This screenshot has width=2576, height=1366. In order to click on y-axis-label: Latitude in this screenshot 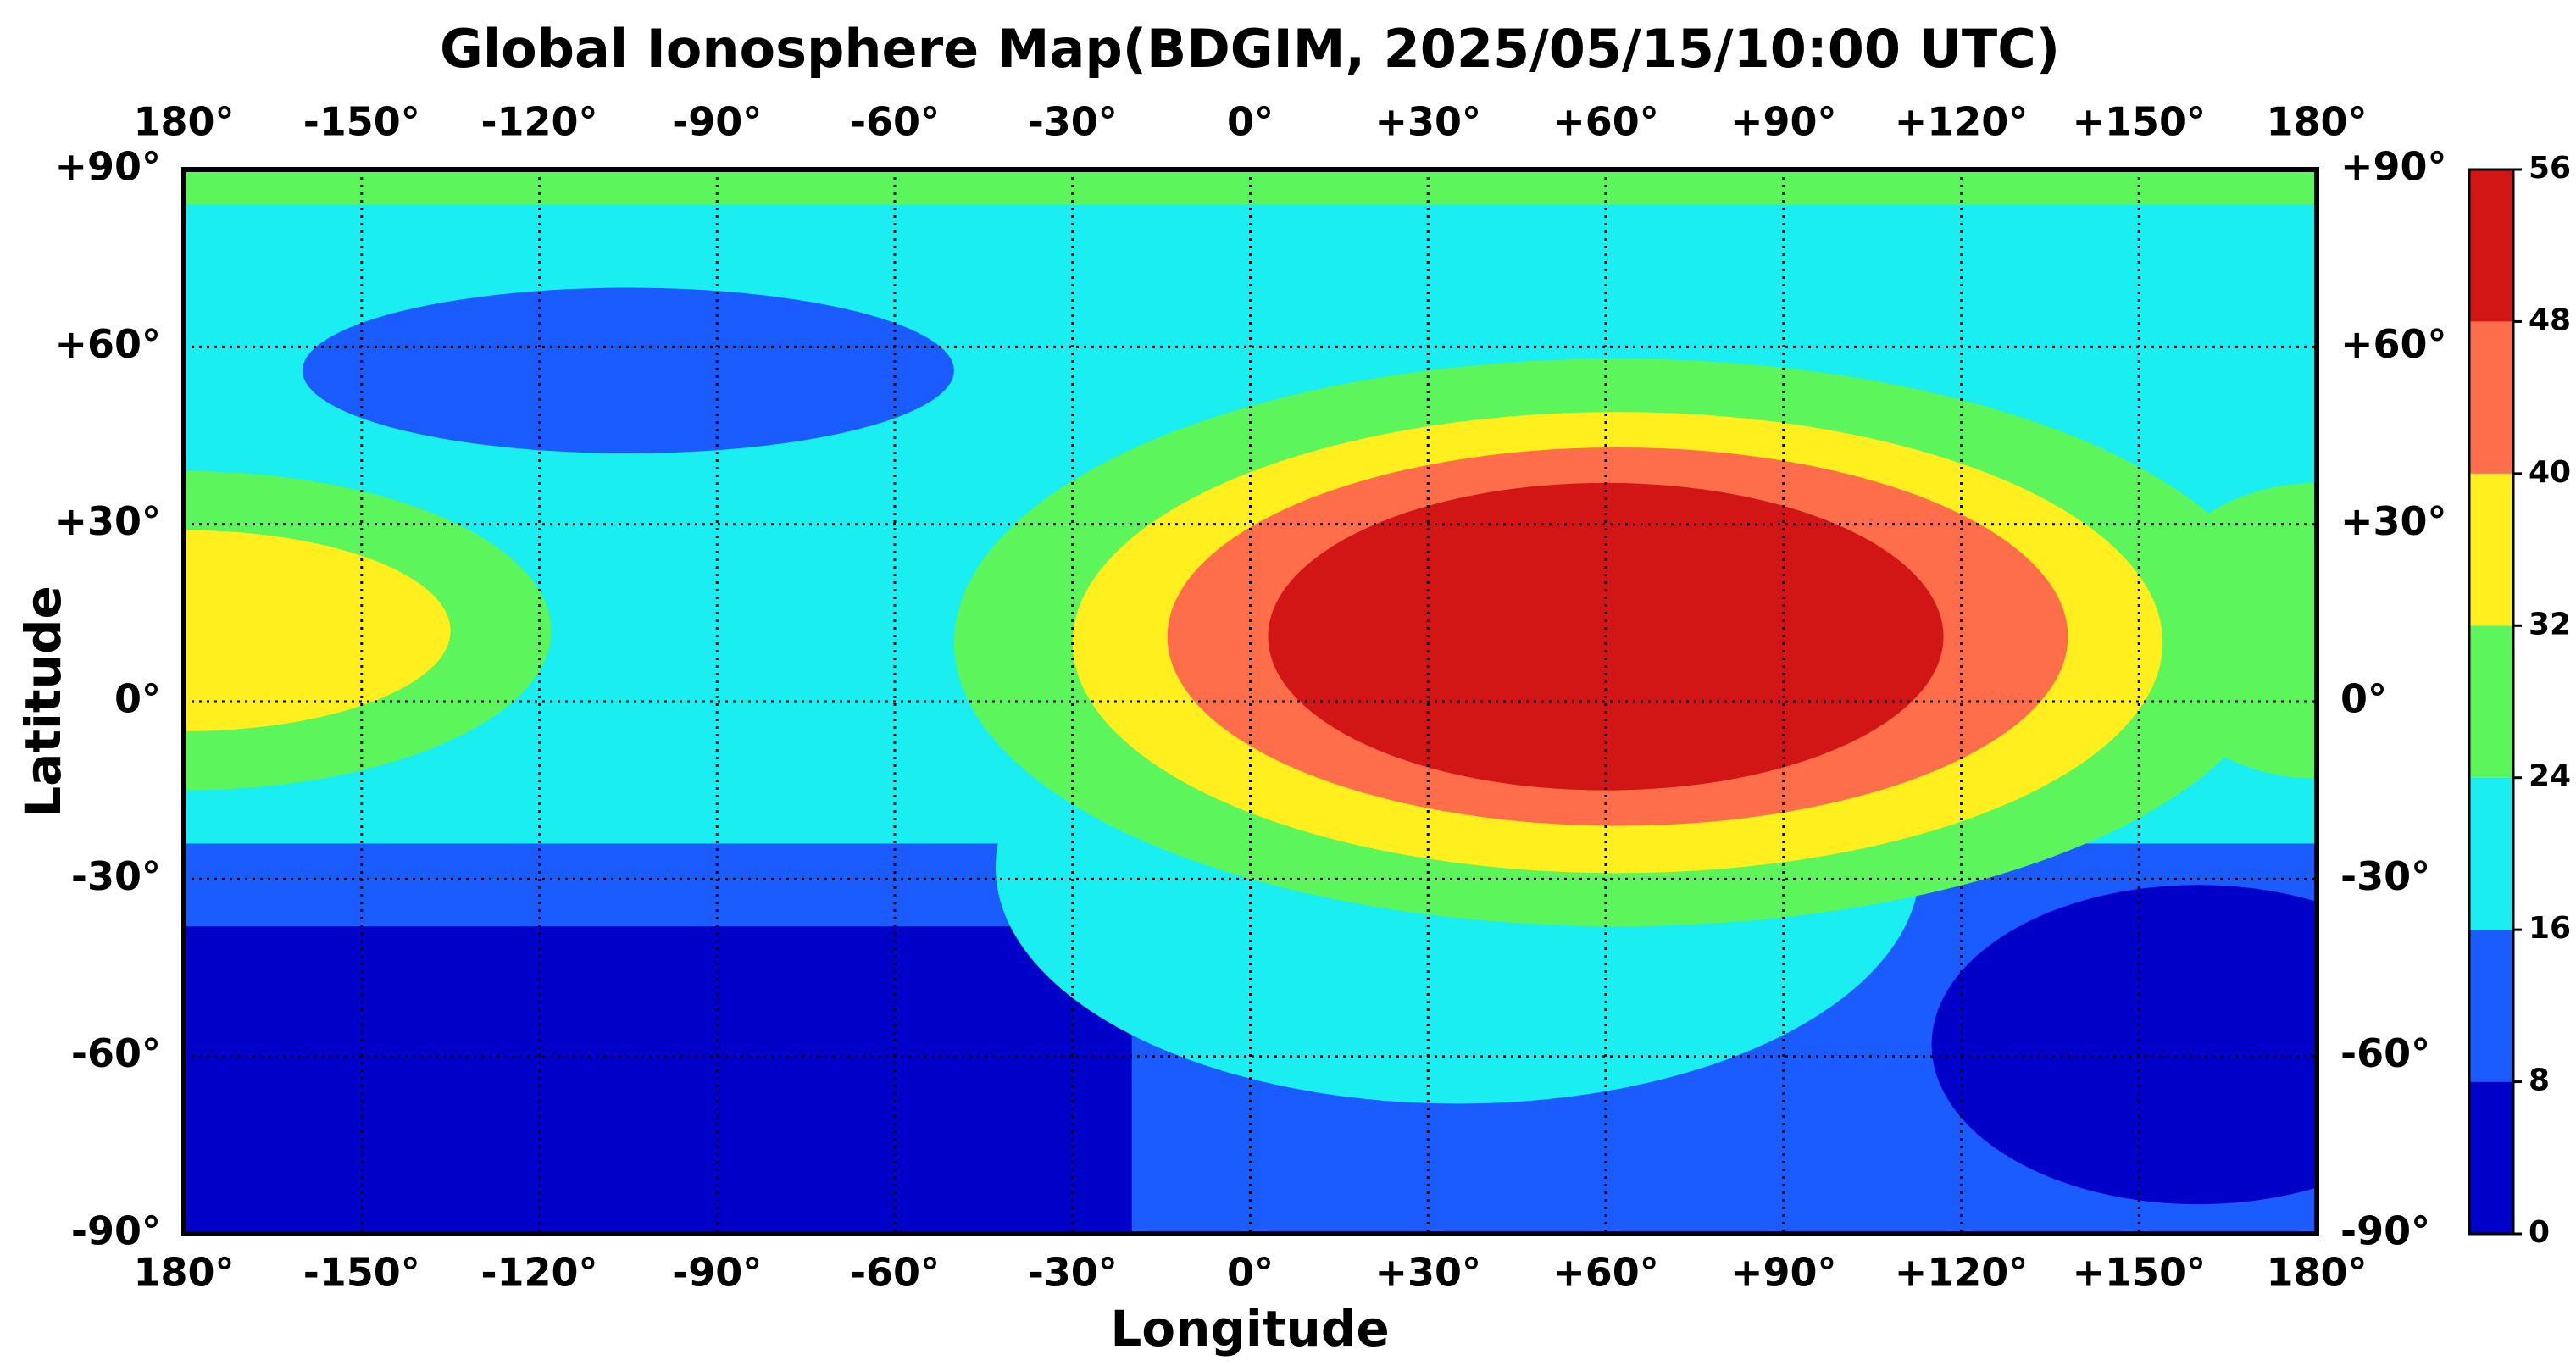, I will do `click(43, 702)`.